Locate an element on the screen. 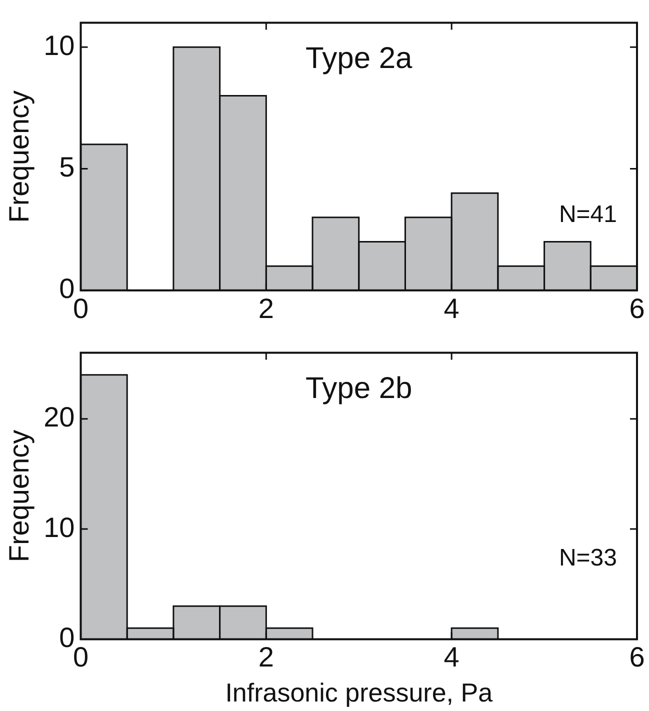 The width and height of the screenshot is (649, 711). annotation: N=33 is located at coordinates (587, 558).